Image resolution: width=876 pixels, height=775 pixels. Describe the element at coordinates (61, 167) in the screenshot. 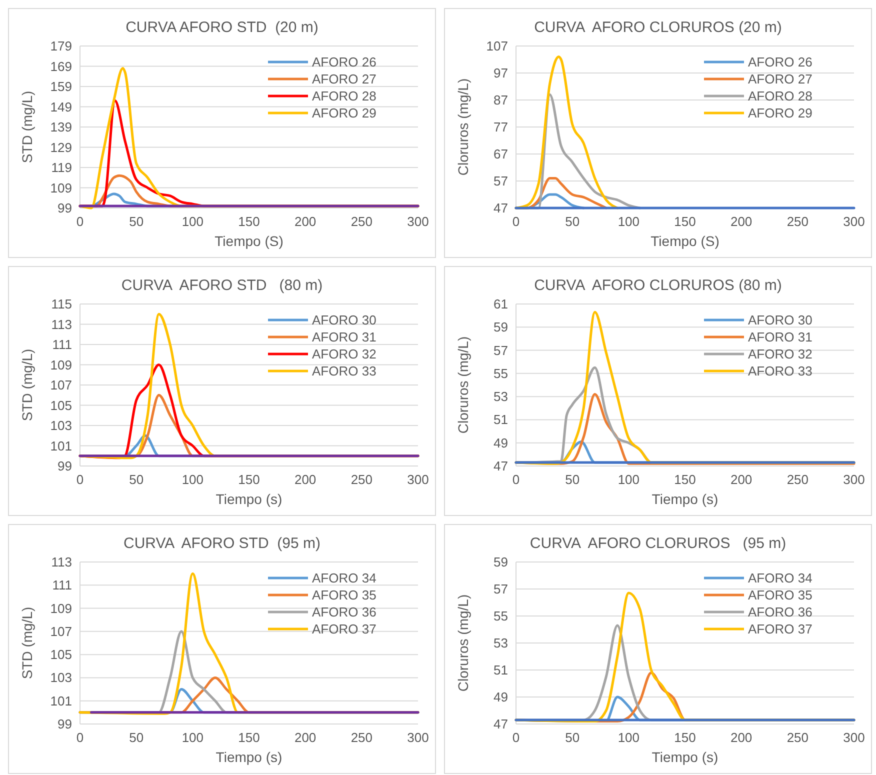

I see `y-tick-label: 119` at that location.